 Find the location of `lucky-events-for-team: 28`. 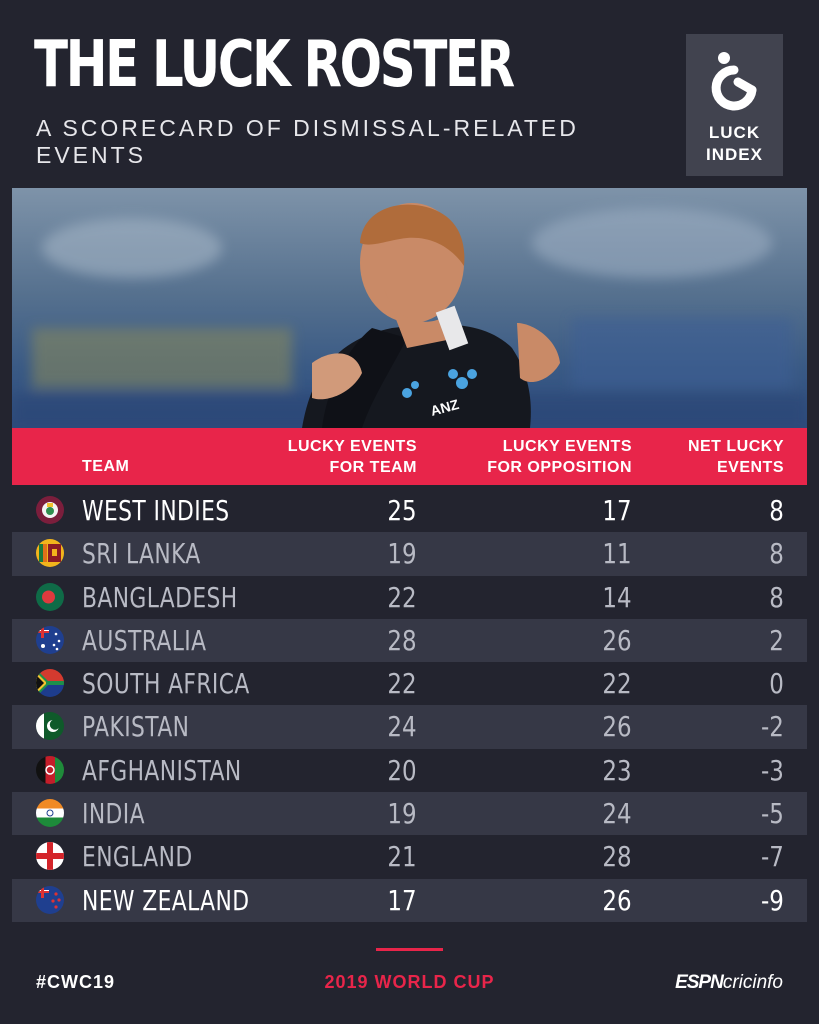

lucky-events-for-team: 28 is located at coordinates (402, 640).